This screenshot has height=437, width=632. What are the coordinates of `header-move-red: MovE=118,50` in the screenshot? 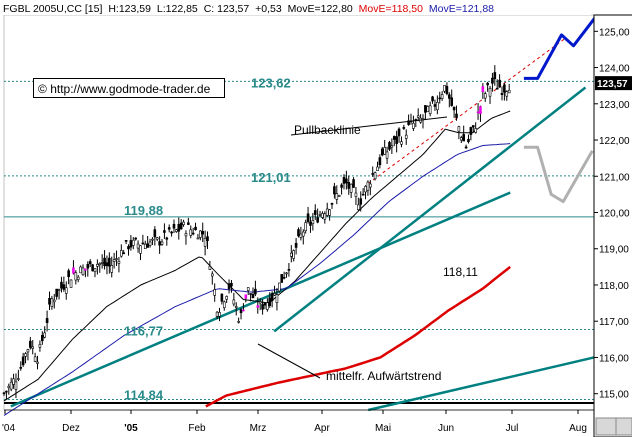 It's located at (391, 9).